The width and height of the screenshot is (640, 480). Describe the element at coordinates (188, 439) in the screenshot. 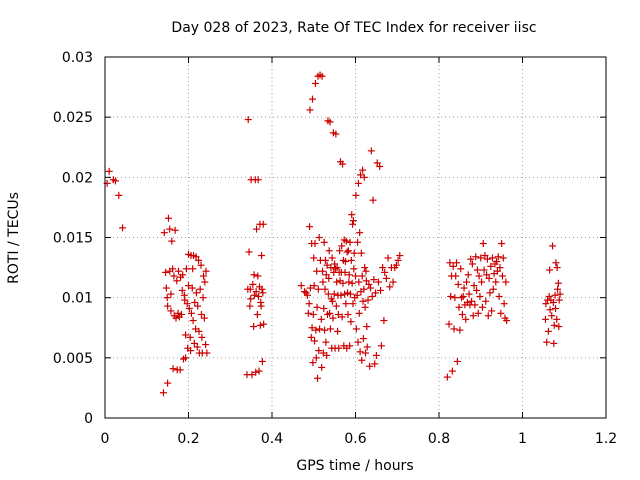

I see `x-tick-label: 0.2` at that location.